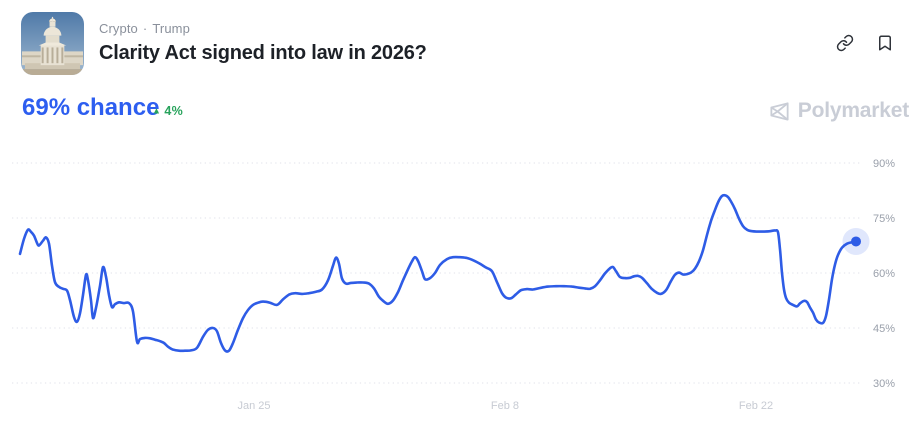 This screenshot has height=431, width=920. I want to click on link-icon, so click(845, 43).